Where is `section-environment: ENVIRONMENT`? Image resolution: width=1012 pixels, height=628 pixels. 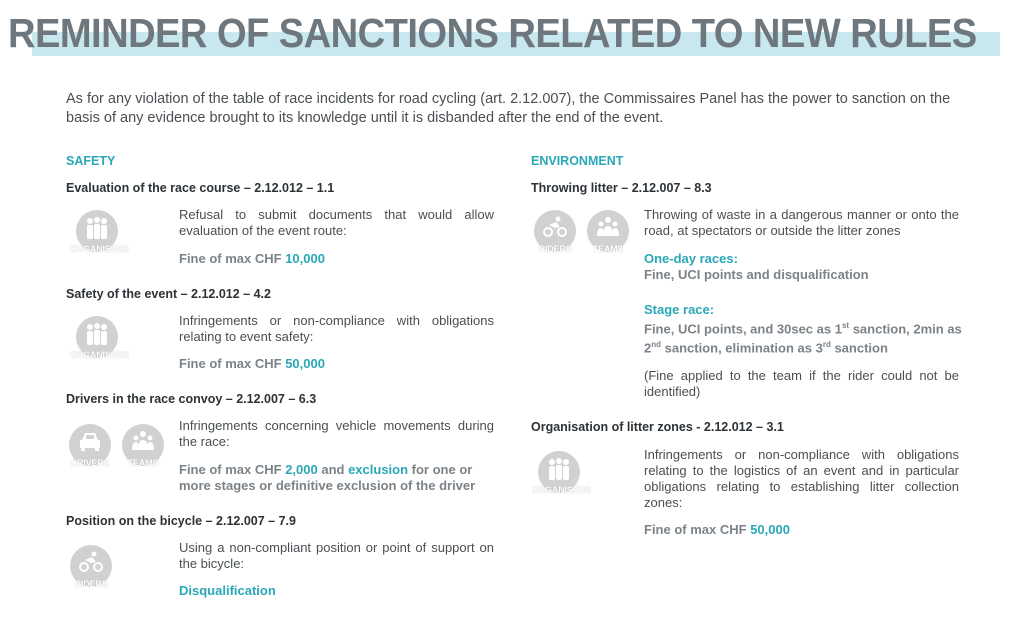
section-environment: ENVIRONMENT is located at coordinates (577, 161).